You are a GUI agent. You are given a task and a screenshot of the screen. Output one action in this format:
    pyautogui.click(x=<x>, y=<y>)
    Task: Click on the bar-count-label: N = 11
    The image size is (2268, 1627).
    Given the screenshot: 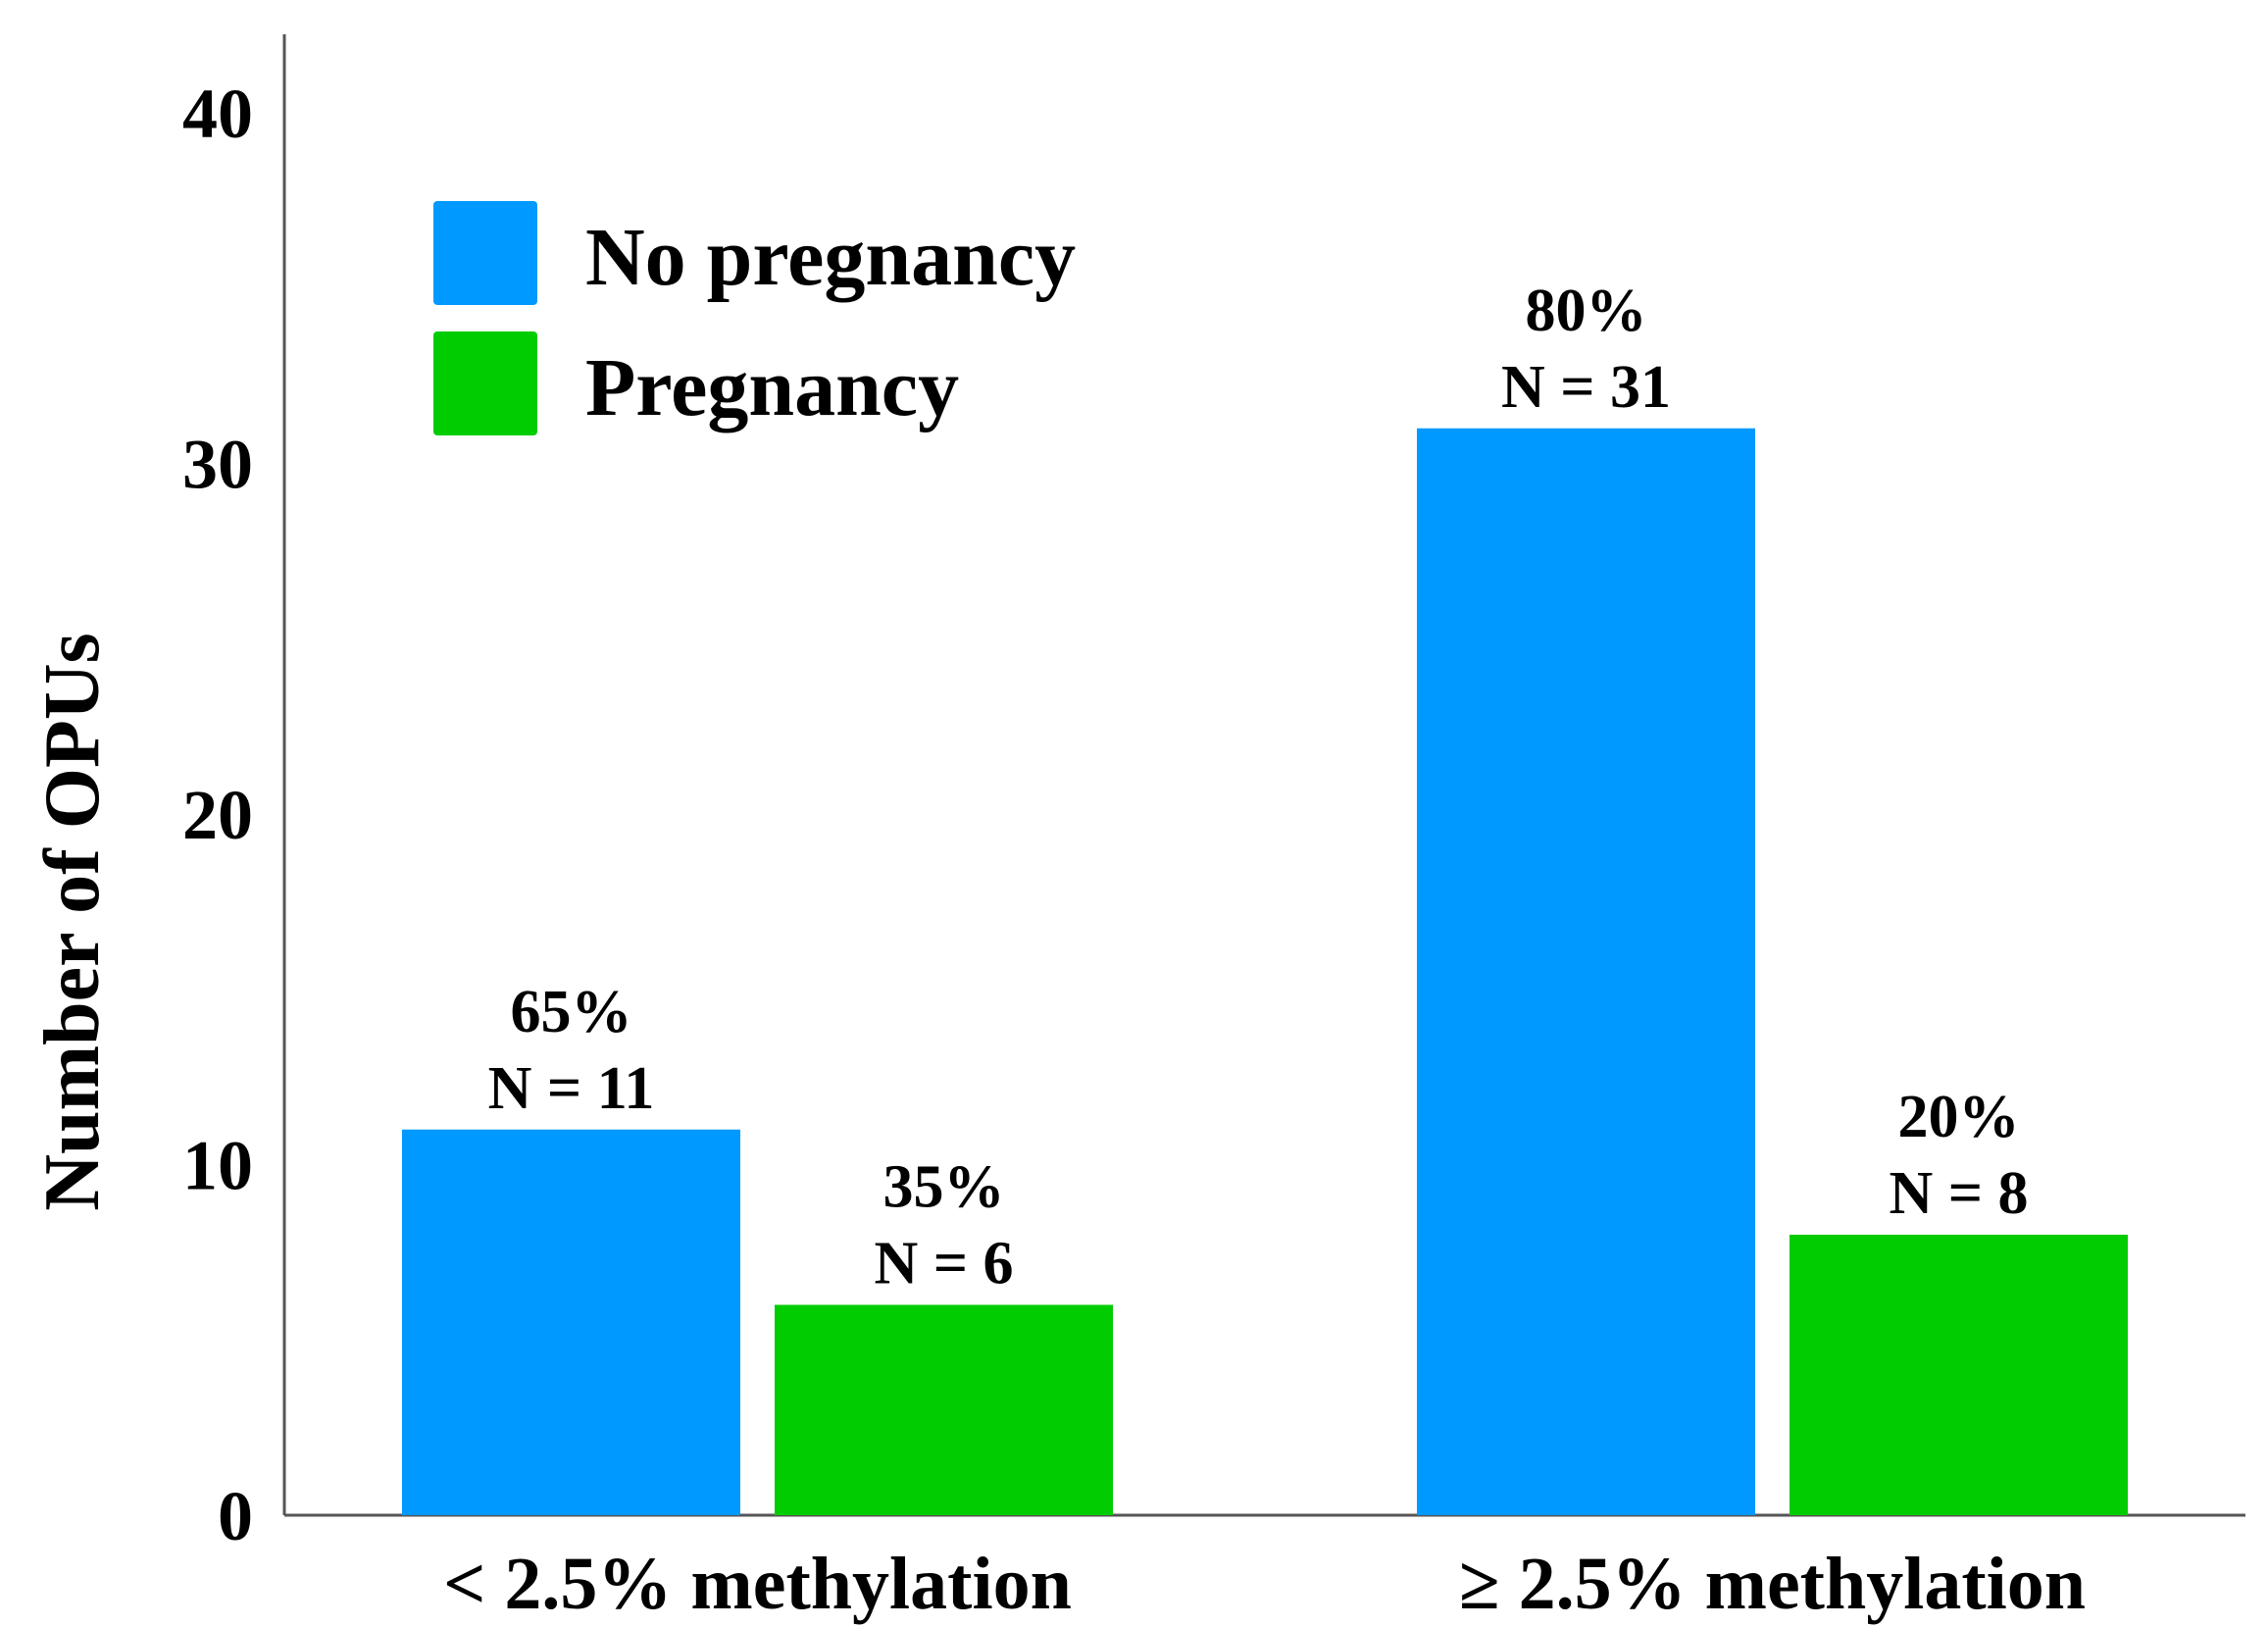 What is the action you would take?
    pyautogui.click(x=571, y=1088)
    